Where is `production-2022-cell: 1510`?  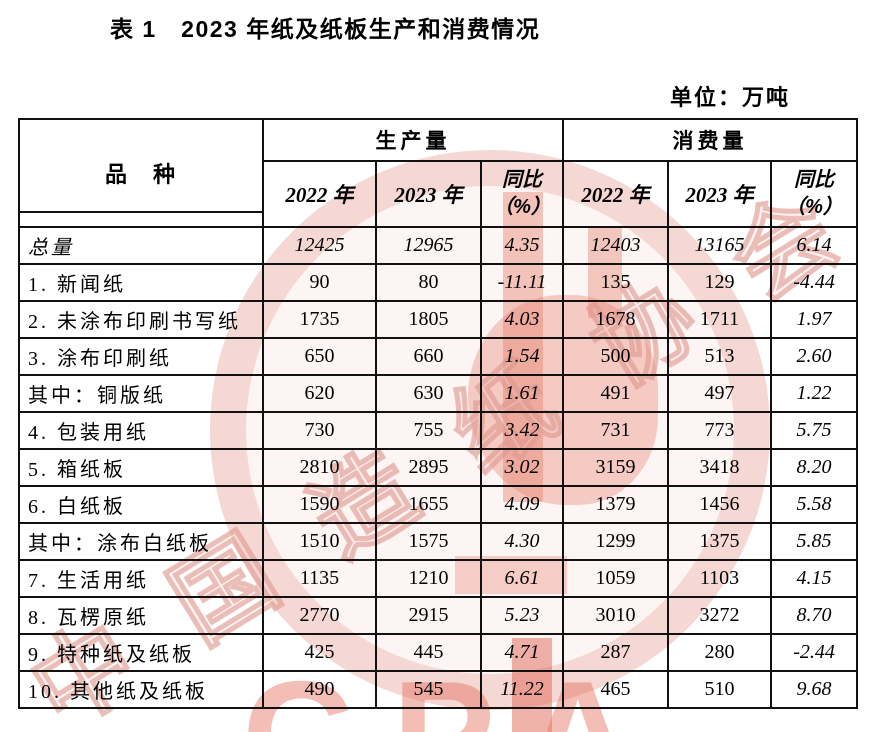
production-2022-cell: 1510 is located at coordinates (319, 541).